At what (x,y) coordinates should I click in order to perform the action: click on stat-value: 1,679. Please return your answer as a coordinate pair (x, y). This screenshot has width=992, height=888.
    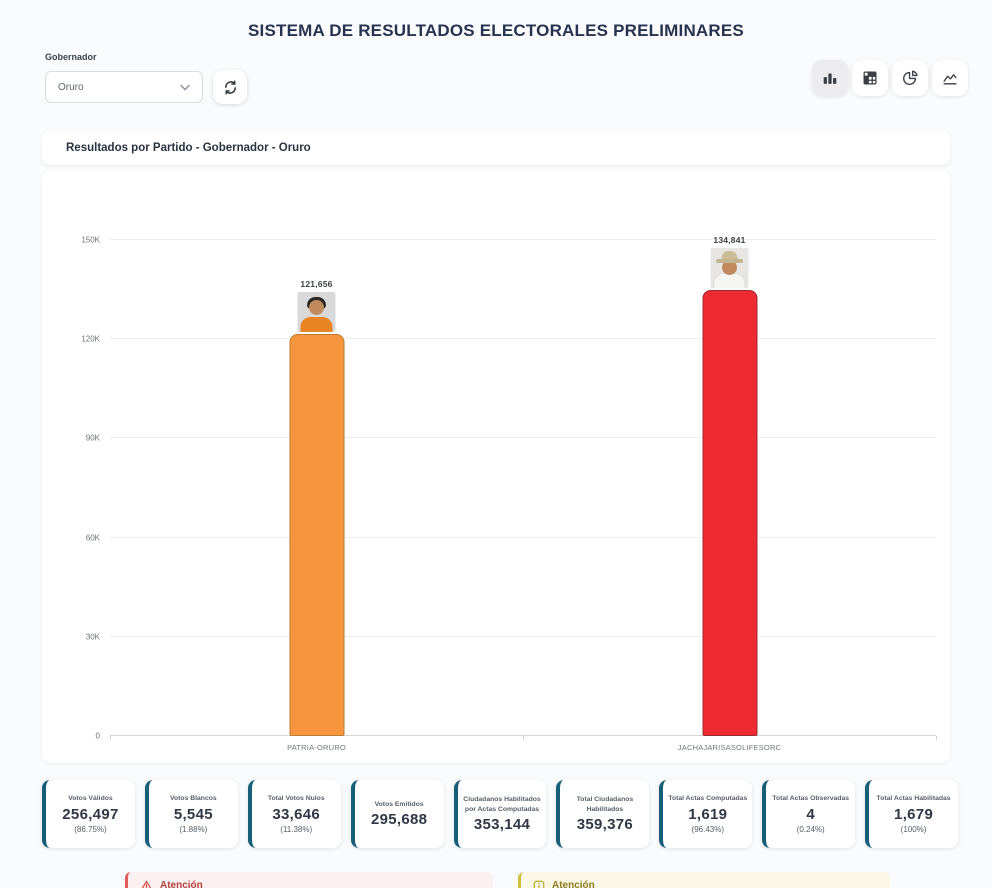
    Looking at the image, I should click on (914, 814).